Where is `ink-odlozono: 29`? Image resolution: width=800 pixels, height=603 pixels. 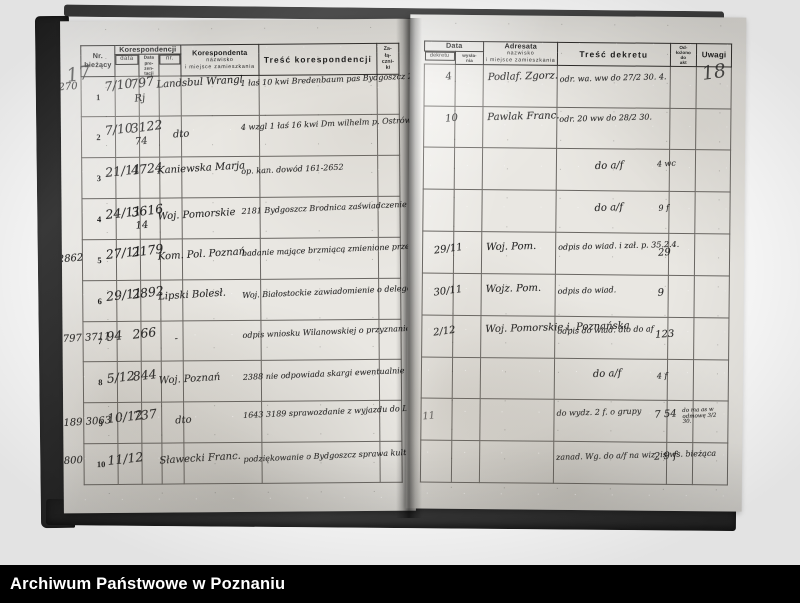 ink-odlozono: 29 is located at coordinates (664, 253).